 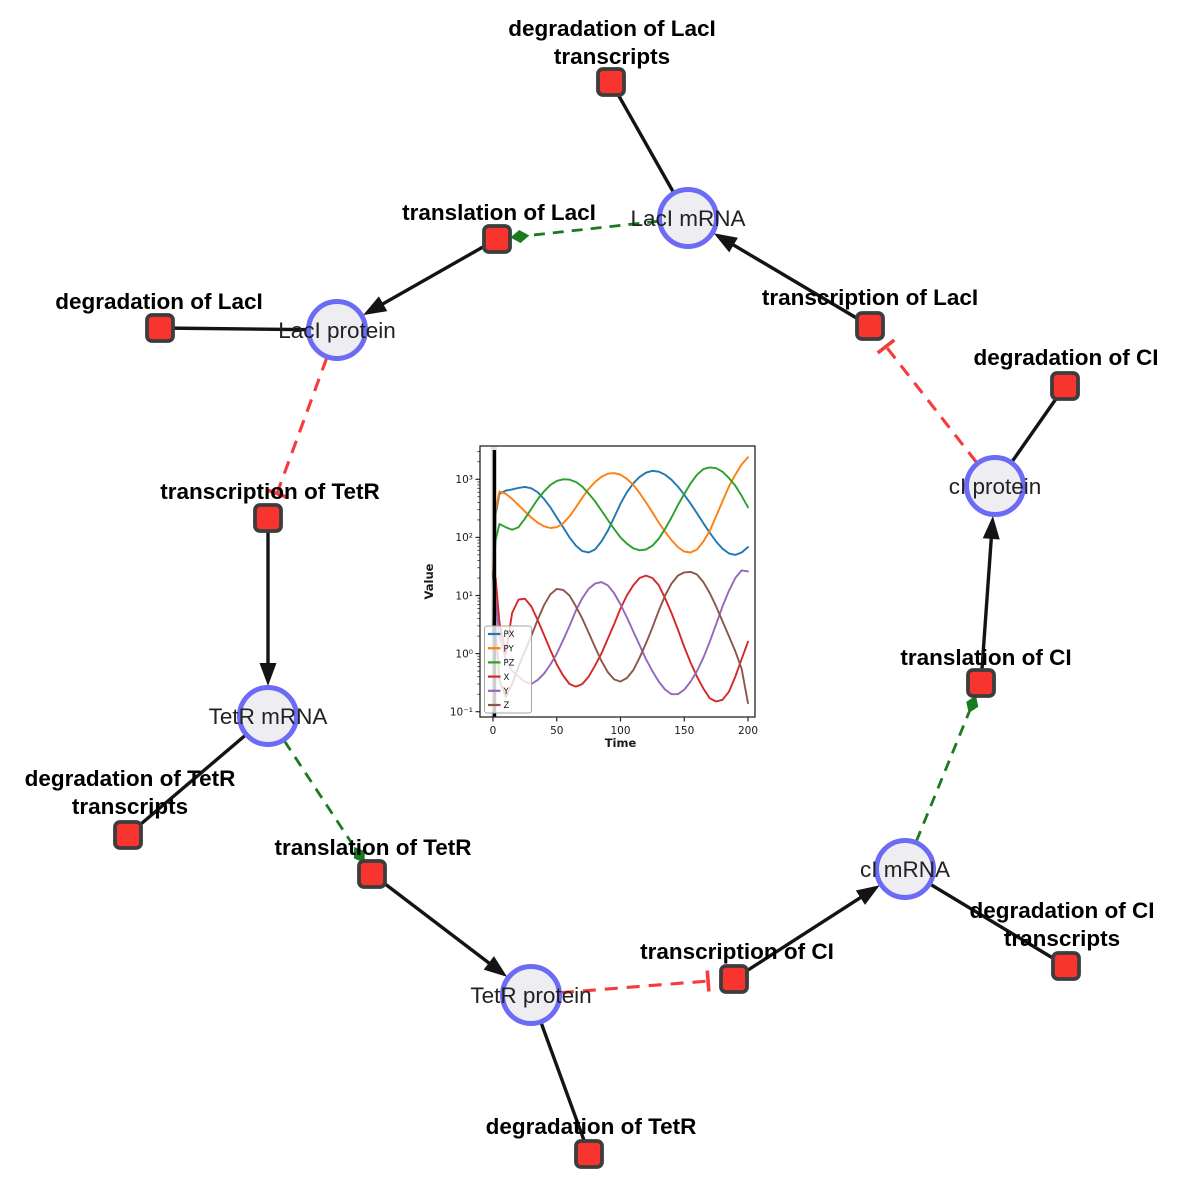 What do you see at coordinates (986, 607) in the screenshot?
I see `edge-production-cI_protein-transl_cI` at bounding box center [986, 607].